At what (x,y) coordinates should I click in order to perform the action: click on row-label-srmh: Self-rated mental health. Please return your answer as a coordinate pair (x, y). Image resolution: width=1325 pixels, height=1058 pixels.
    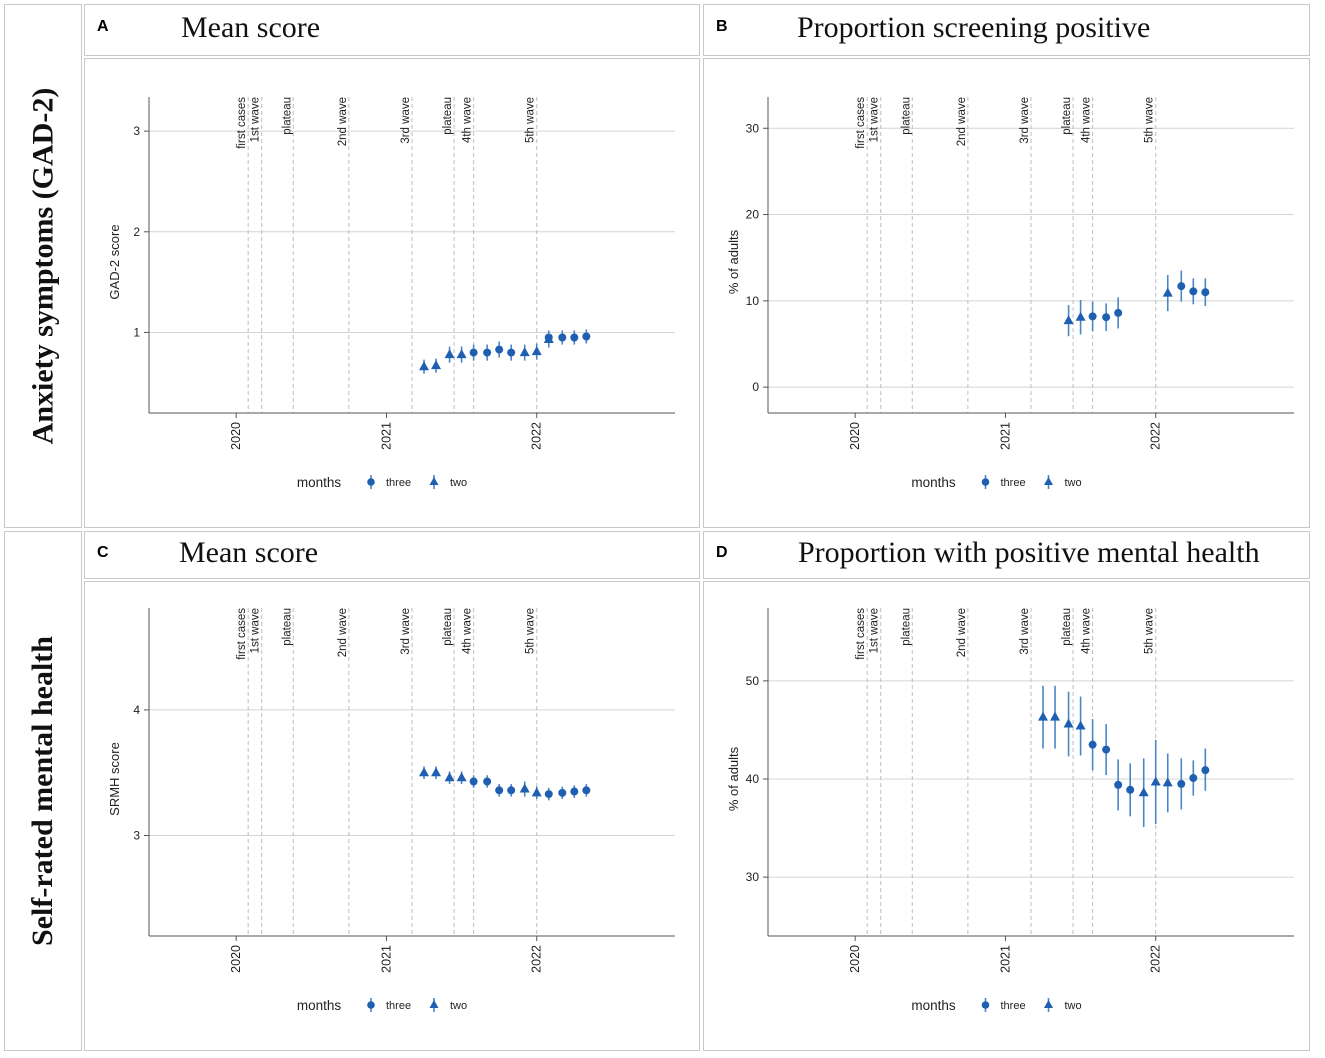
    Looking at the image, I should click on (43, 791).